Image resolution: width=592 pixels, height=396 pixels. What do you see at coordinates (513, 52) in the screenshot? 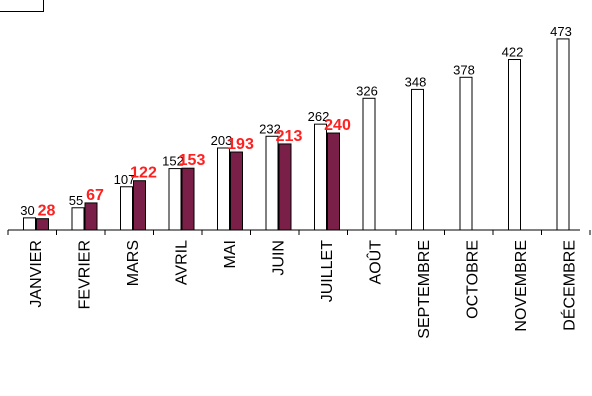
I see `data-label: 422` at bounding box center [513, 52].